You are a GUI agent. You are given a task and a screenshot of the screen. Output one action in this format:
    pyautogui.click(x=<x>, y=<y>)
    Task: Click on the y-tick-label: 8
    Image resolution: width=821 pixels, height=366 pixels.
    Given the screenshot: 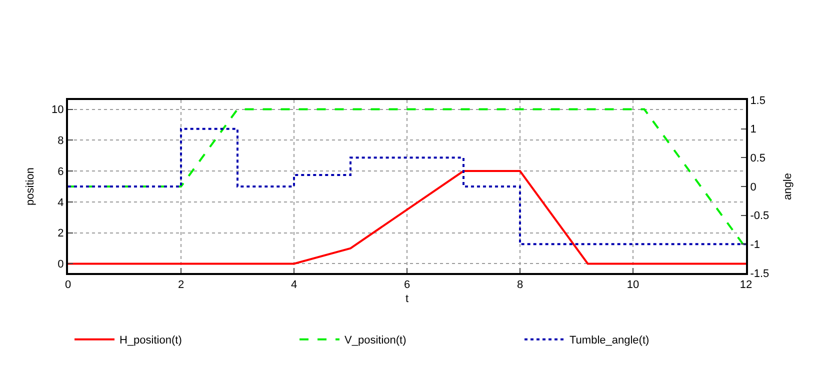 What is the action you would take?
    pyautogui.click(x=61, y=141)
    